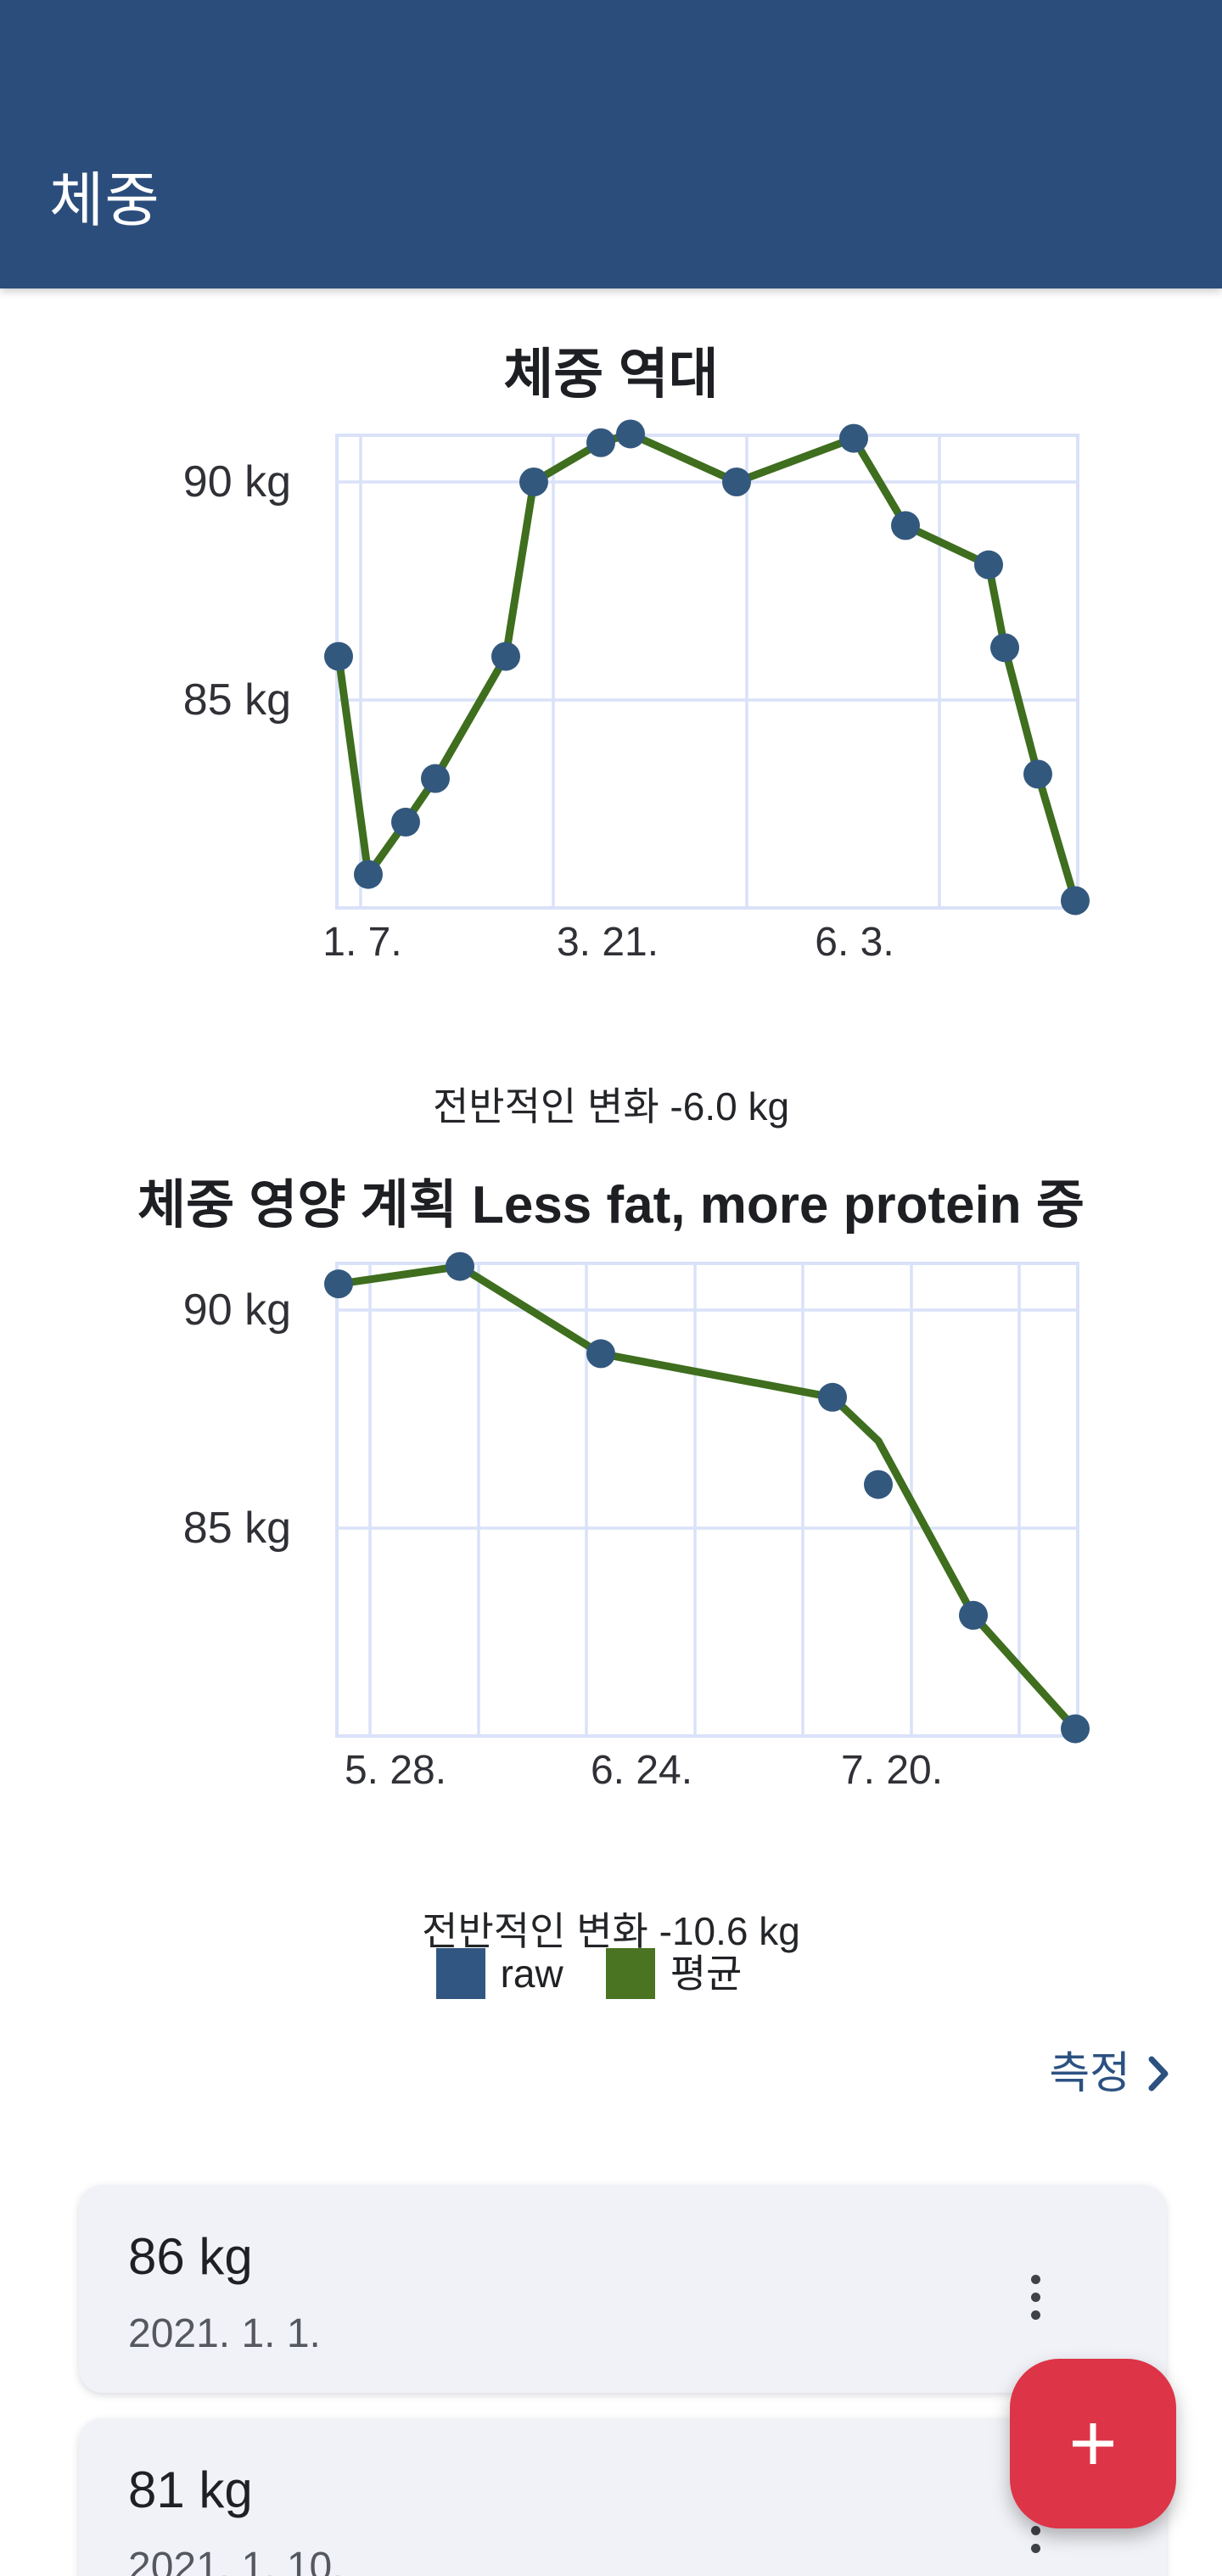 The width and height of the screenshot is (1222, 2576). What do you see at coordinates (104, 200) in the screenshot?
I see `app-bar-title: 체중` at bounding box center [104, 200].